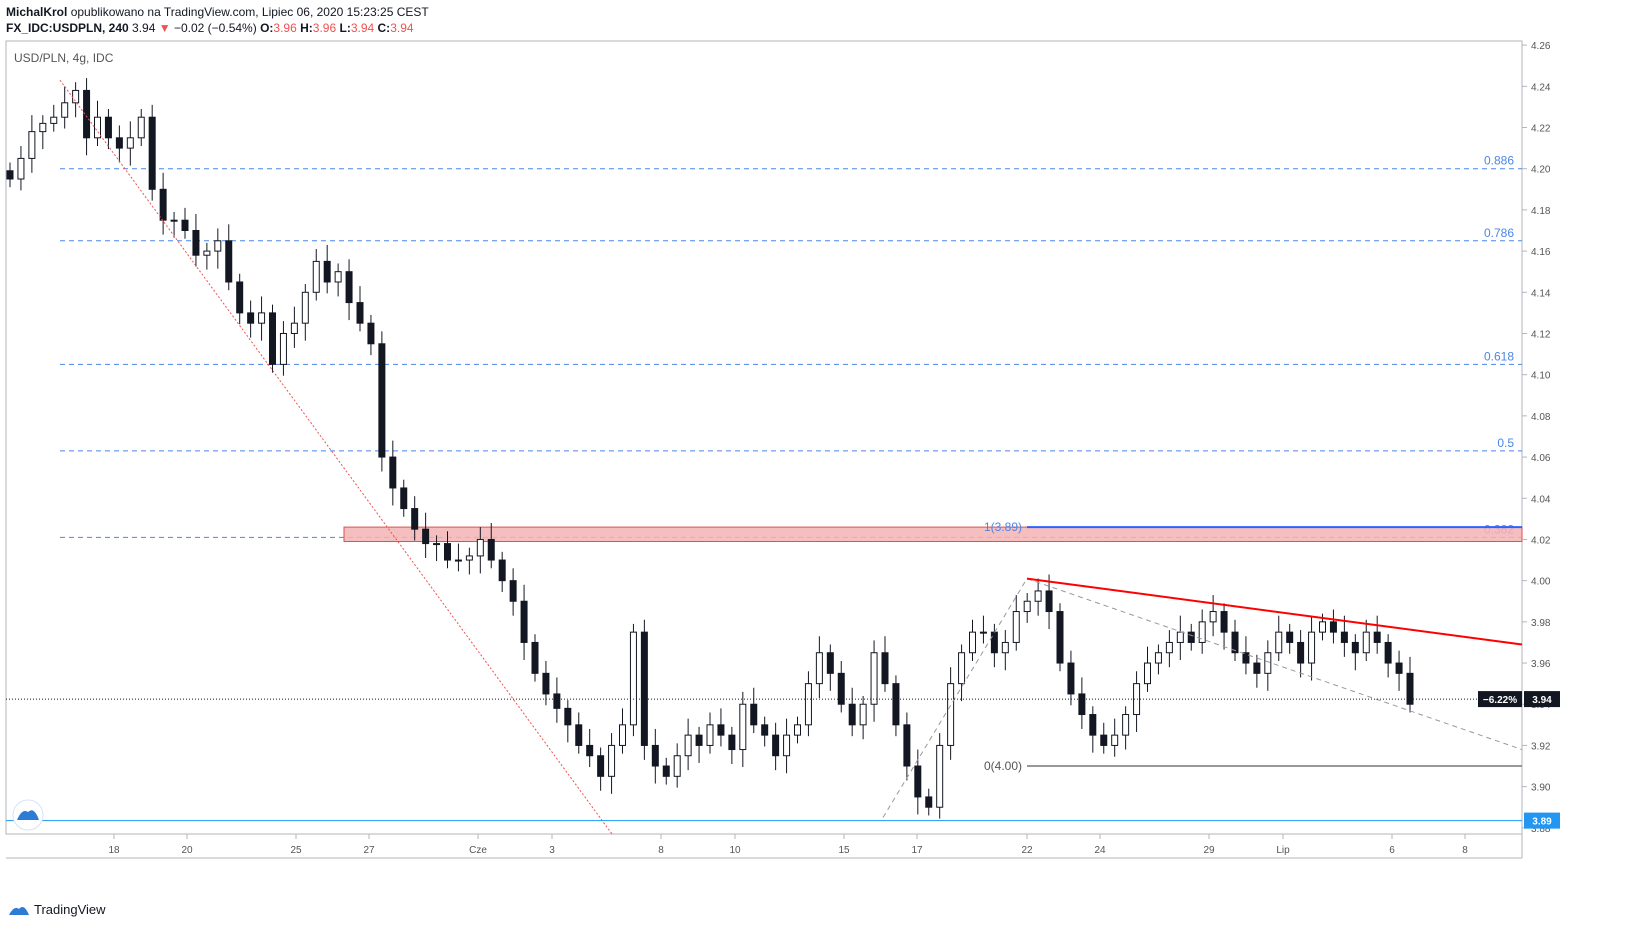  I want to click on footer: TradingView, so click(57, 909).